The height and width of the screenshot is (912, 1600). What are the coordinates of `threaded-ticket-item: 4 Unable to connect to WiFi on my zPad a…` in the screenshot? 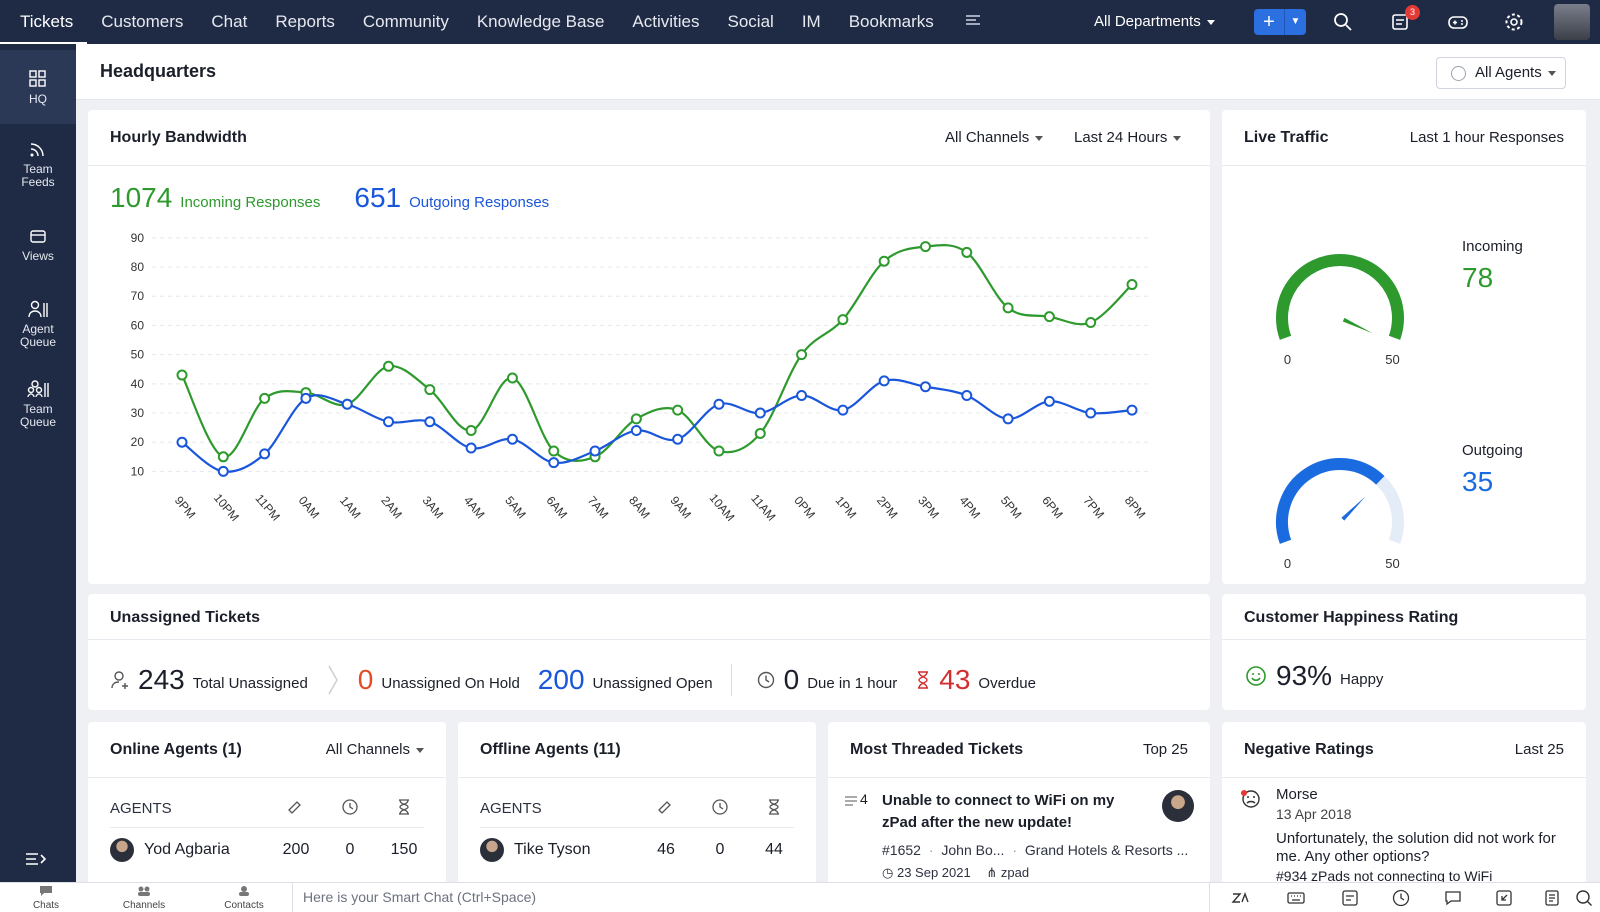 It's located at (1019, 840).